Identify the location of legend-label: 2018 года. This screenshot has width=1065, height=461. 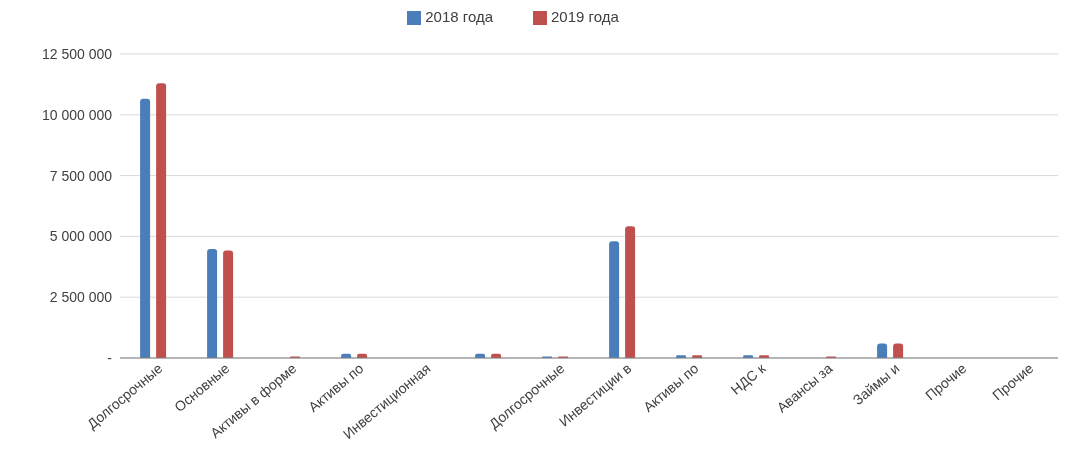
(459, 16).